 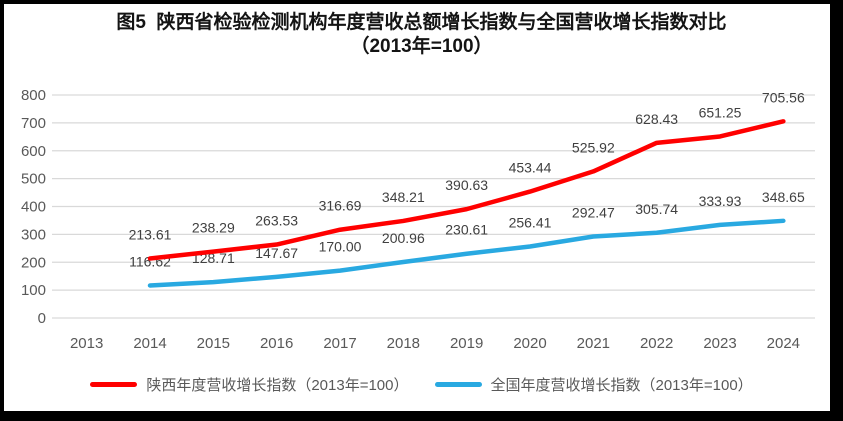 What do you see at coordinates (42, 318) in the screenshot?
I see `y-tick-label: 0` at bounding box center [42, 318].